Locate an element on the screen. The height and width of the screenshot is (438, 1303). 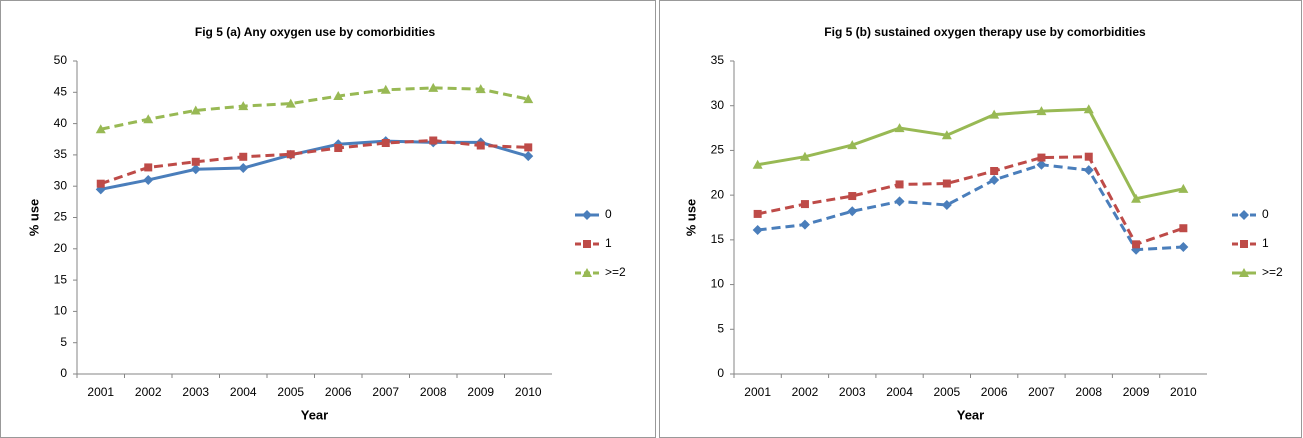
y-tick-label: 45 is located at coordinates (61, 91).